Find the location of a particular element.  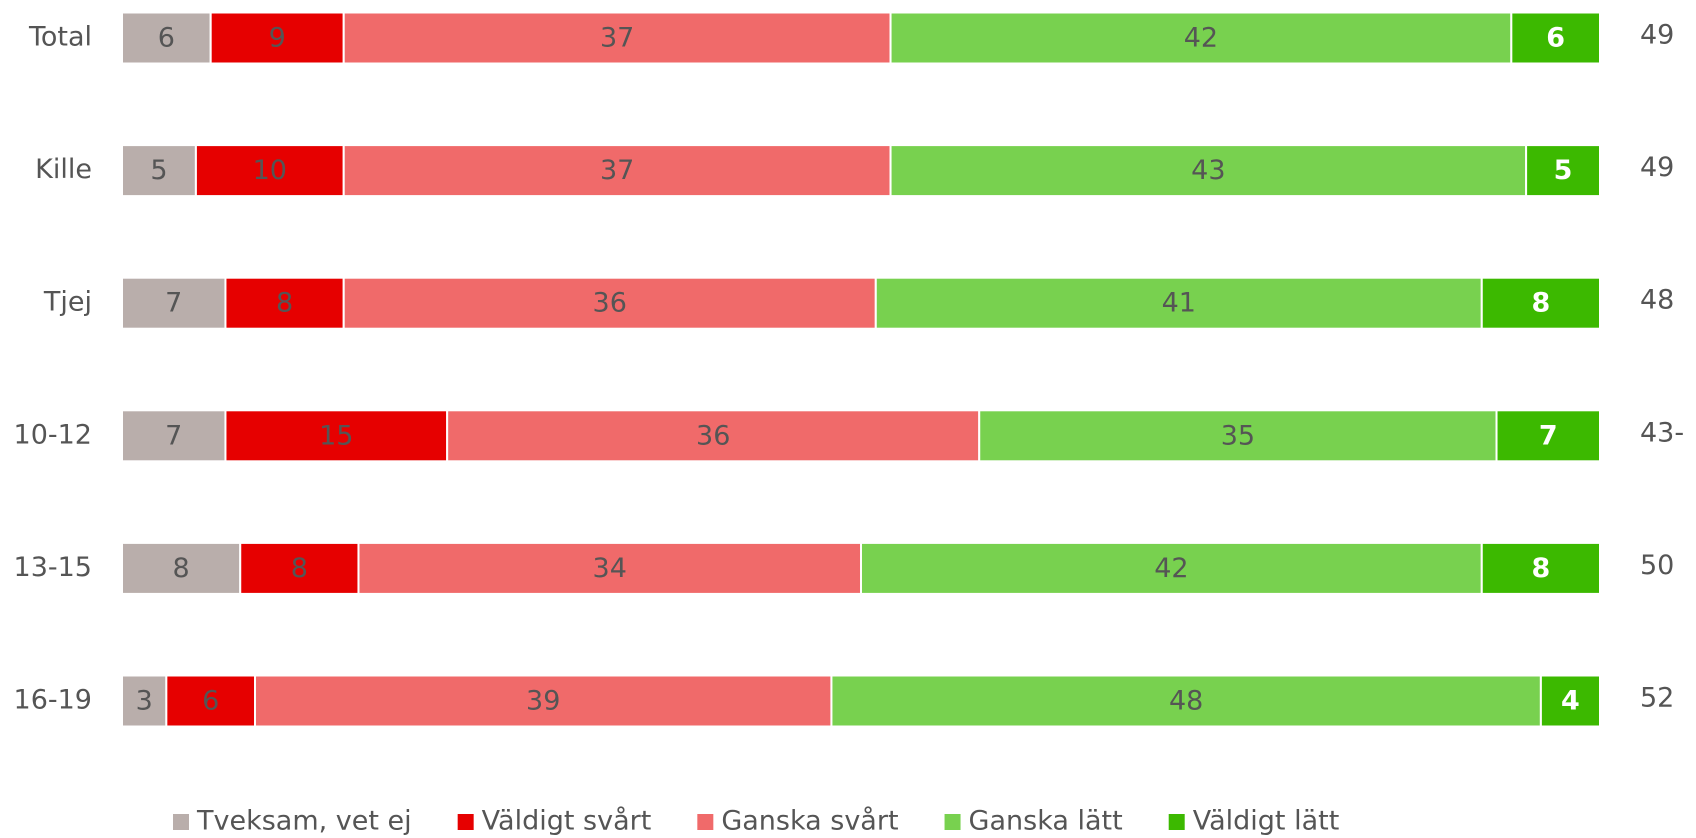

value-label: 43 is located at coordinates (1208, 170).